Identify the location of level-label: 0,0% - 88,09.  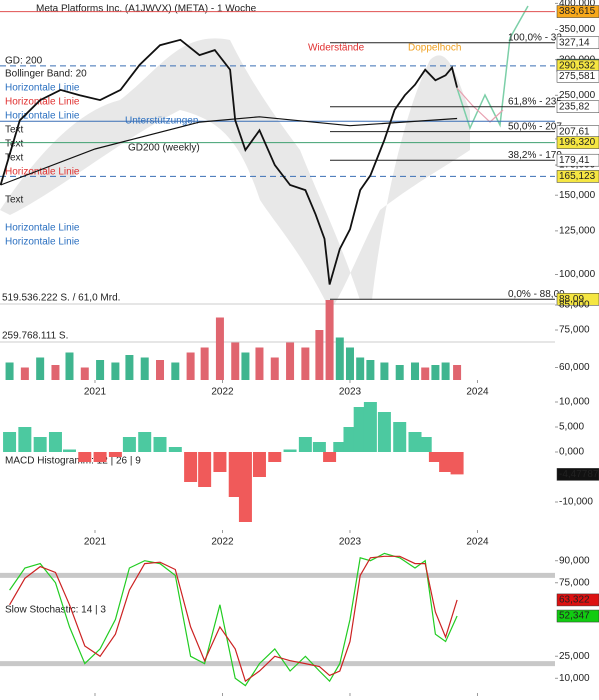
(536, 294).